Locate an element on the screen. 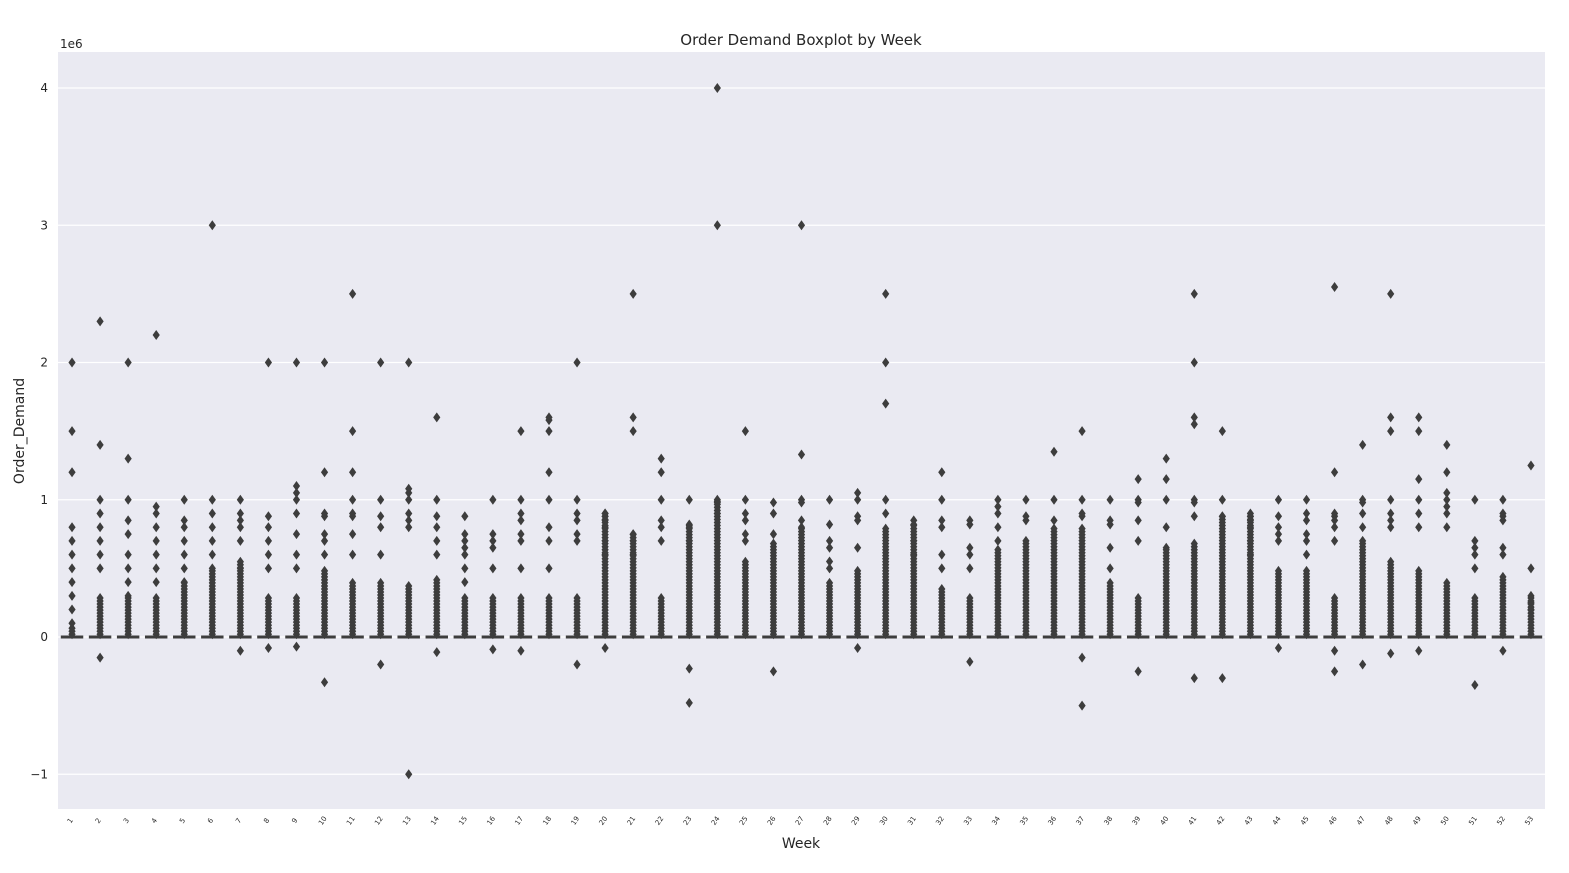 The height and width of the screenshot is (873, 1569). x-tick-label: 45 is located at coordinates (1305, 821).